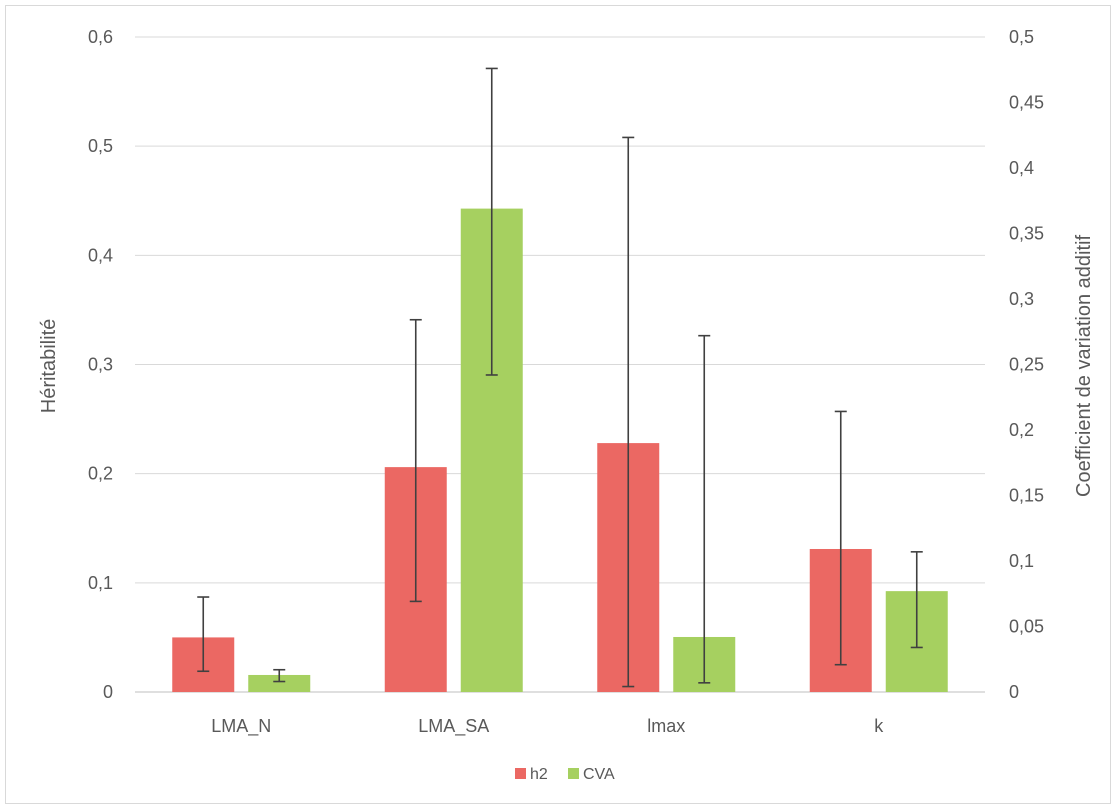 Image resolution: width=1116 pixels, height=809 pixels. What do you see at coordinates (100, 146) in the screenshot?
I see `y-tick-label-left: 0,5` at bounding box center [100, 146].